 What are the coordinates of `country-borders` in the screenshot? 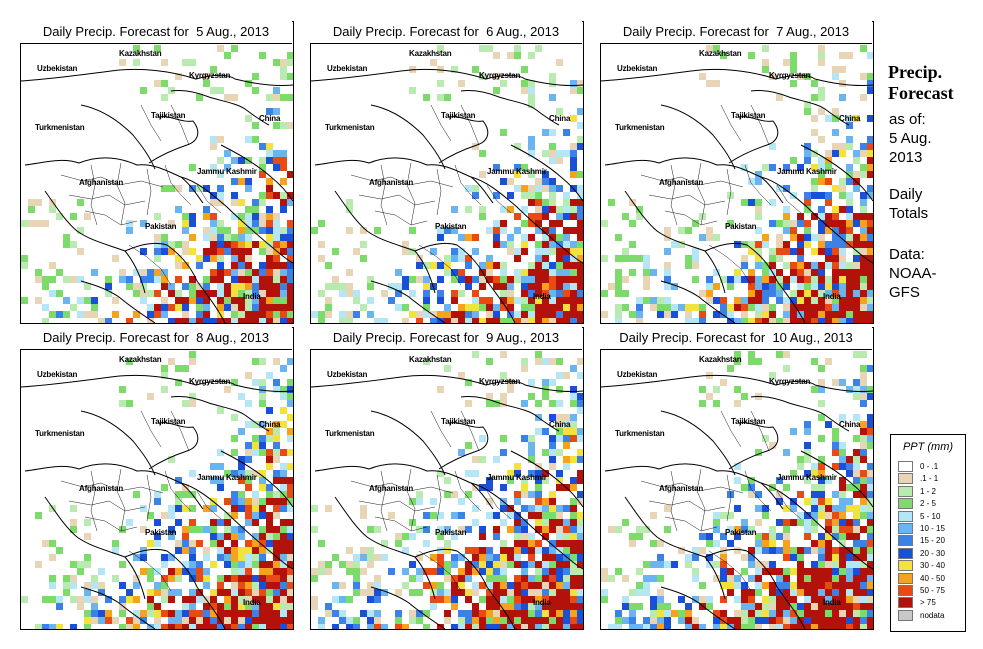 It's located at (157, 501).